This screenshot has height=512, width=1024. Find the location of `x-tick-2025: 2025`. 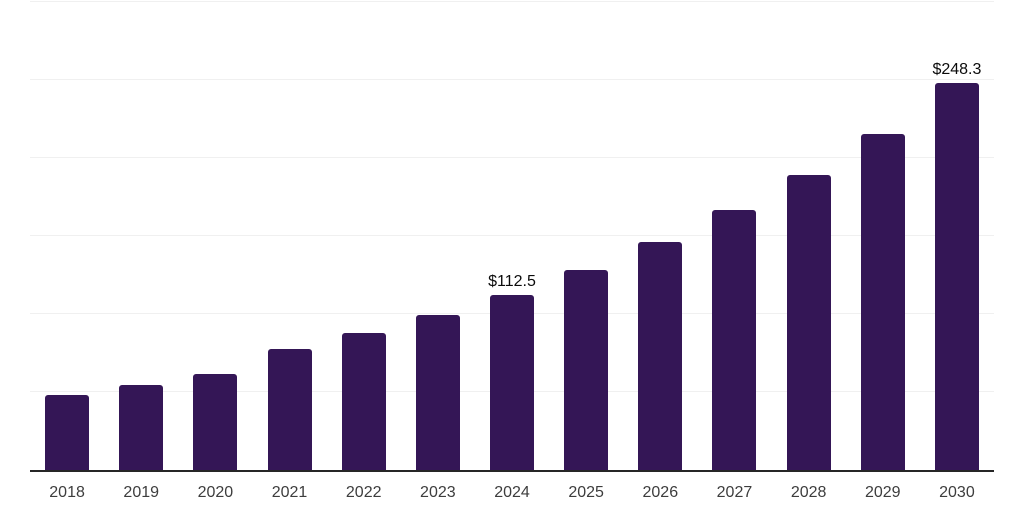

x-tick-2025: 2025 is located at coordinates (586, 492).